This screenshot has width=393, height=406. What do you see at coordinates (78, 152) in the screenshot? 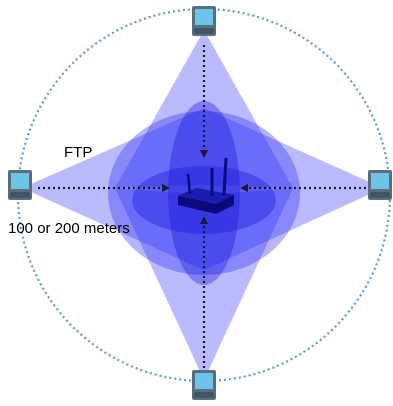
I see `protocol-label: FTP` at bounding box center [78, 152].